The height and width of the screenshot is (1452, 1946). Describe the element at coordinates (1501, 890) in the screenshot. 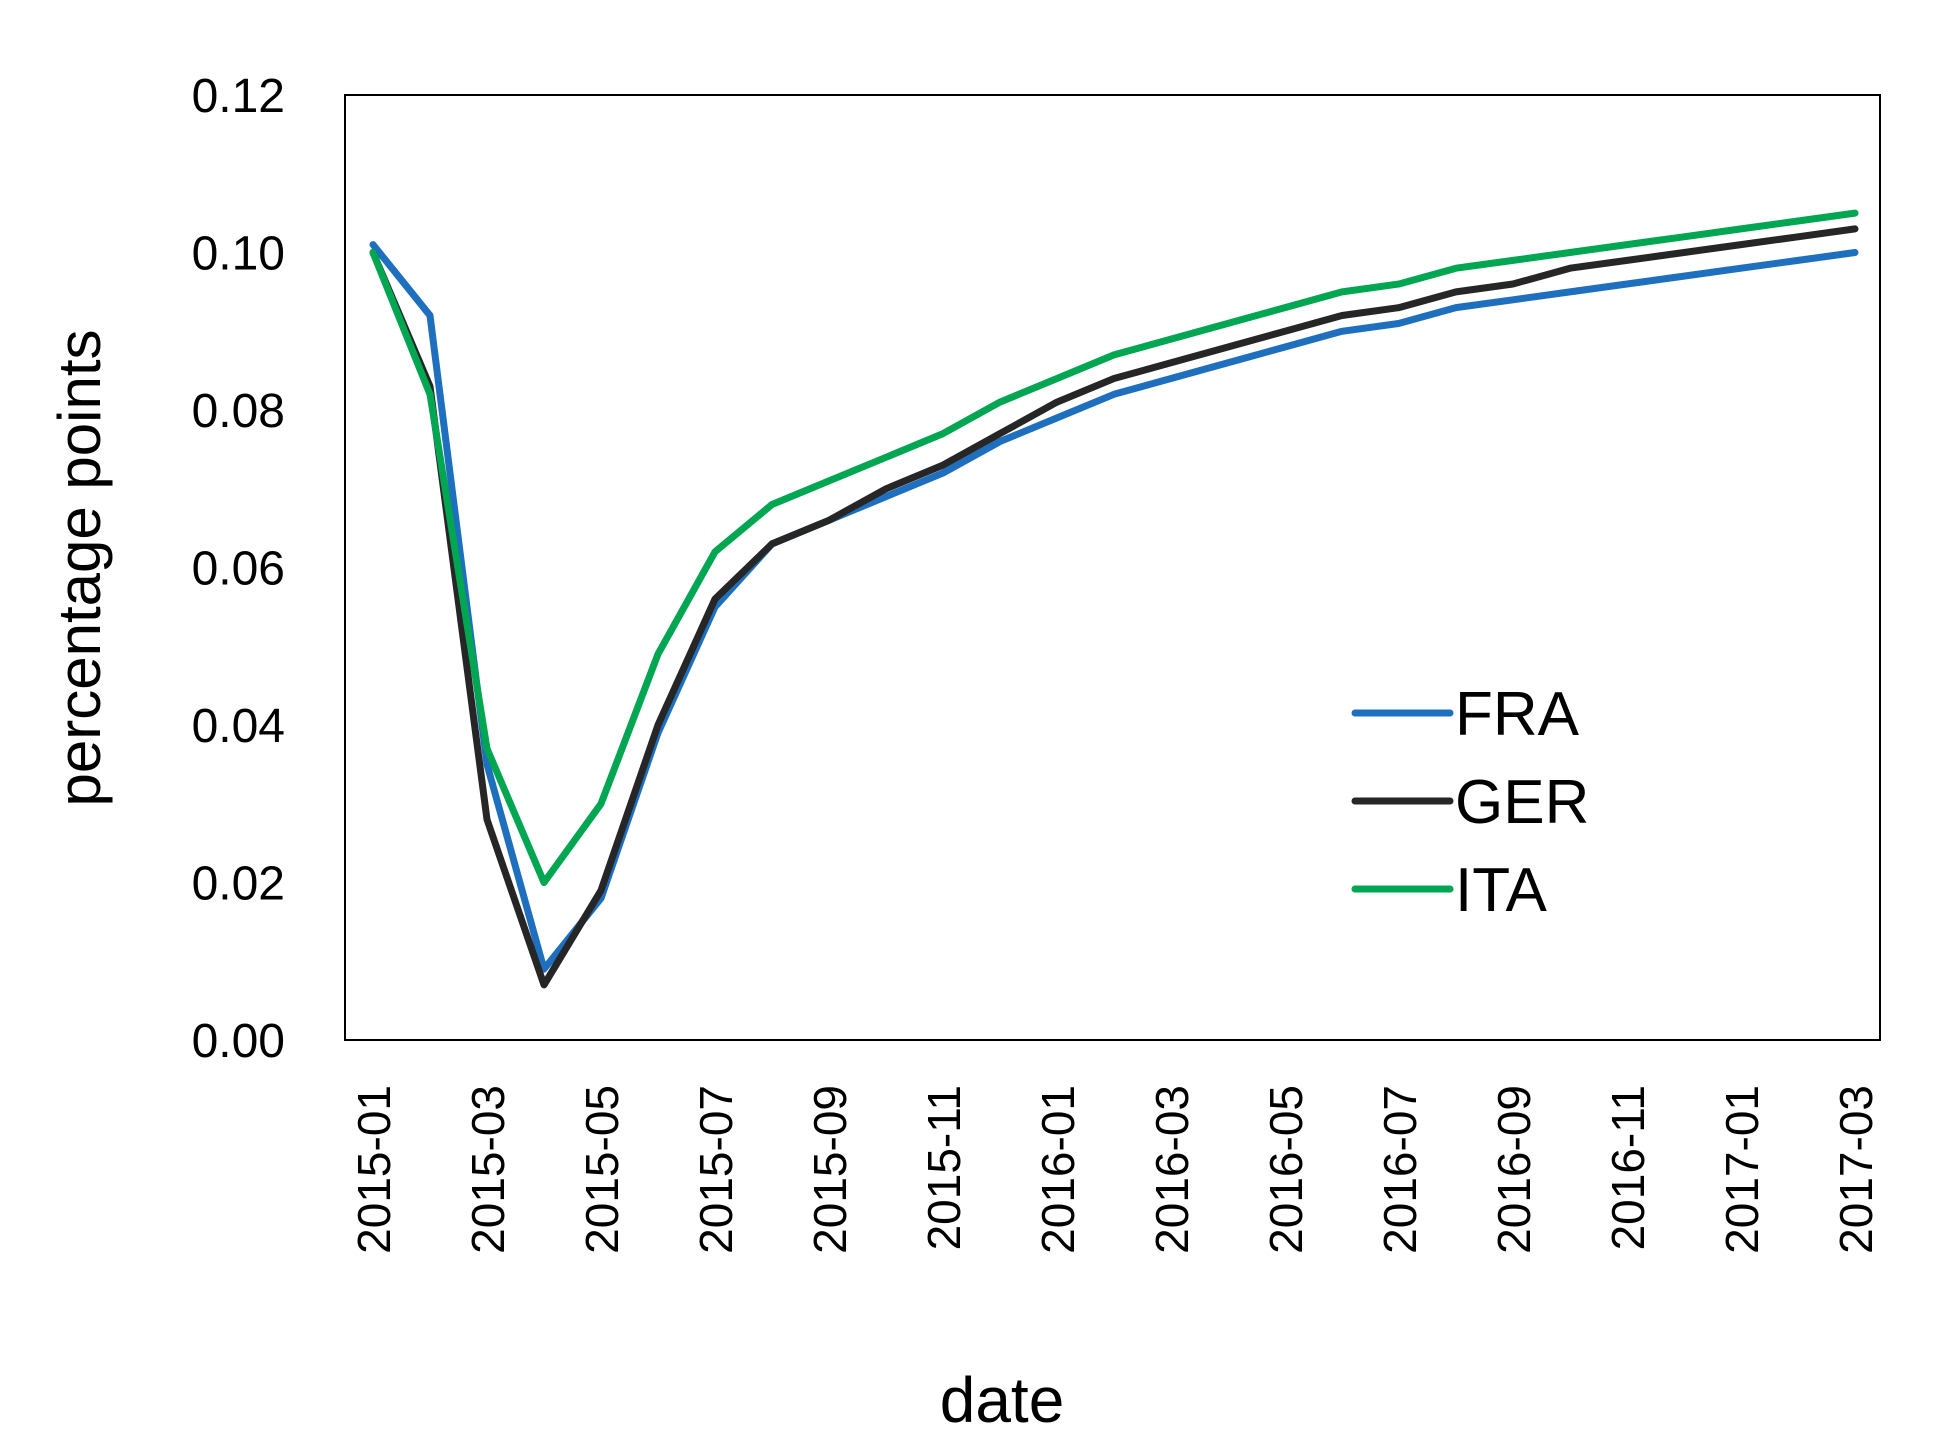

I see `legend-label-ita: ITA` at that location.